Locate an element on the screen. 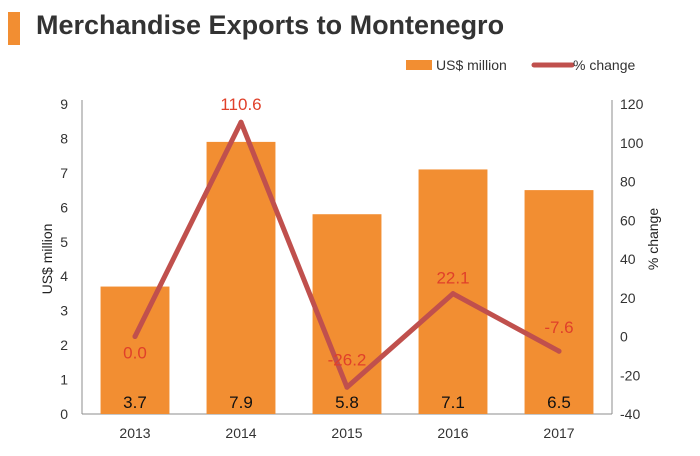  y-tick-label: 0 is located at coordinates (64, 414).